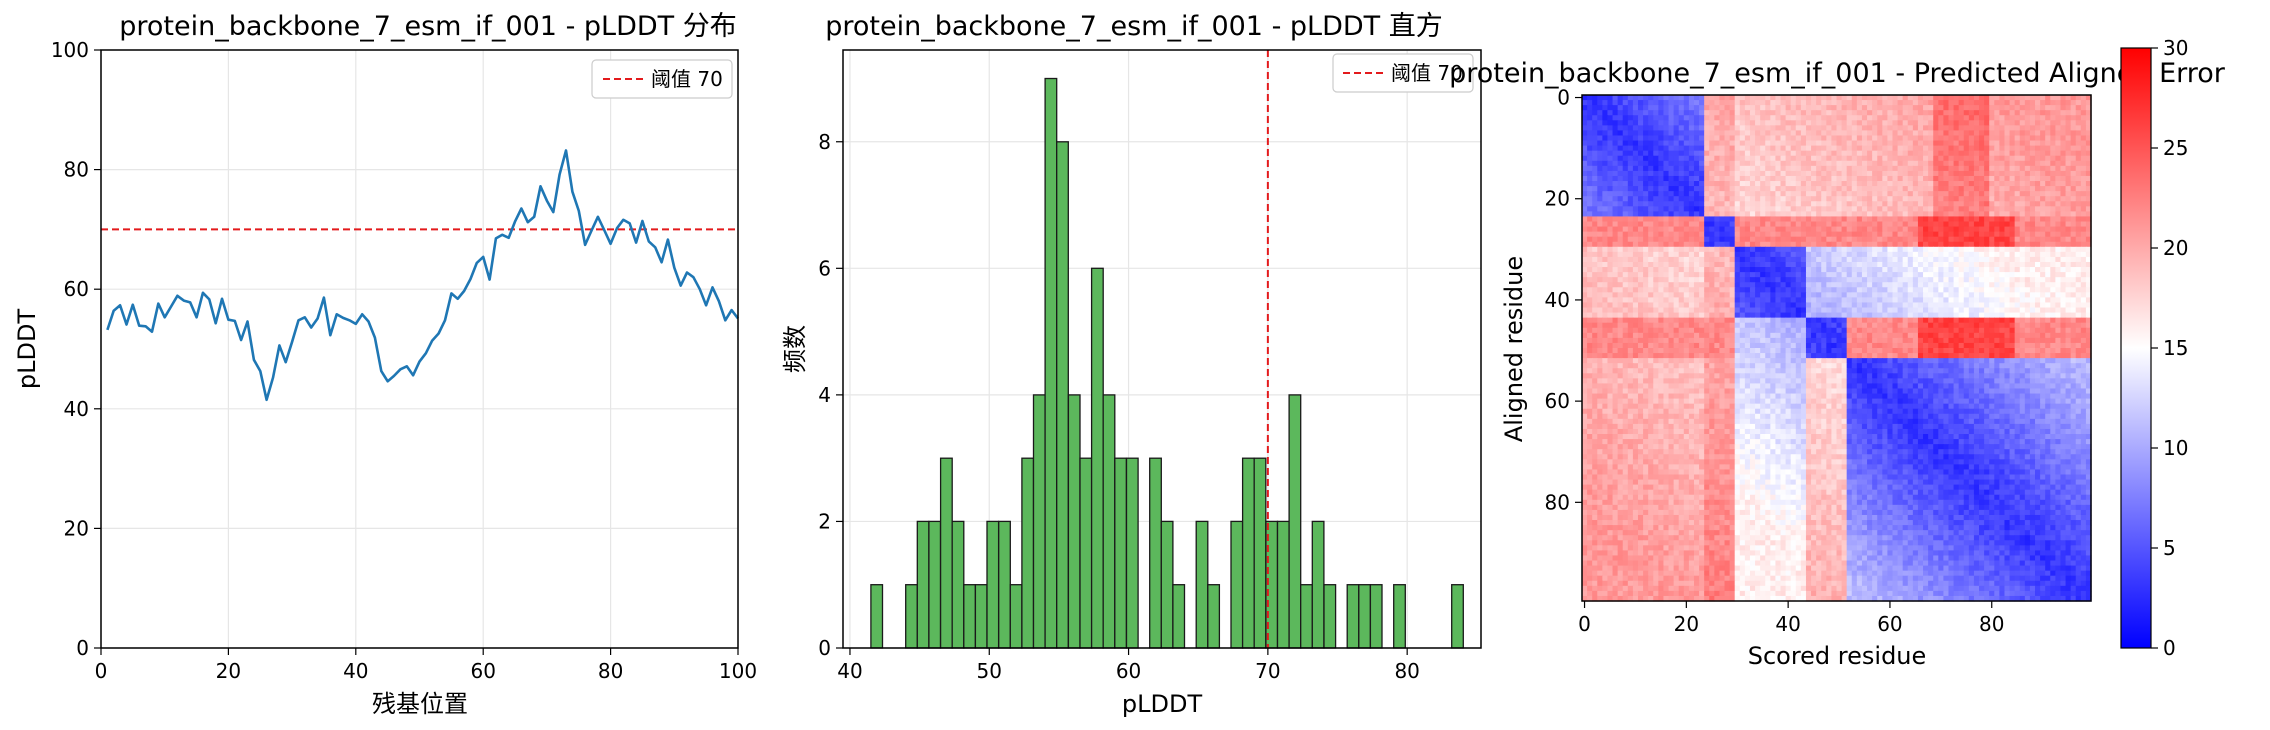 This screenshot has width=2270, height=730. What do you see at coordinates (824, 142) in the screenshot?
I see `y-tick-label: 8` at bounding box center [824, 142].